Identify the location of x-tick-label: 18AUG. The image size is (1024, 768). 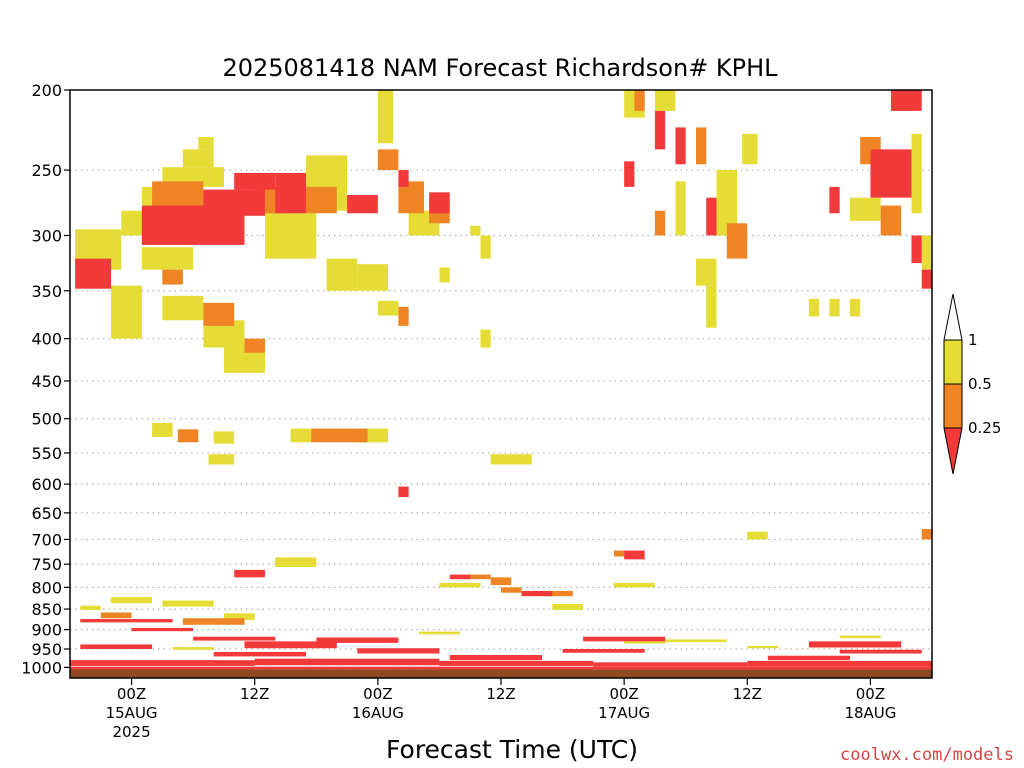
(870, 713).